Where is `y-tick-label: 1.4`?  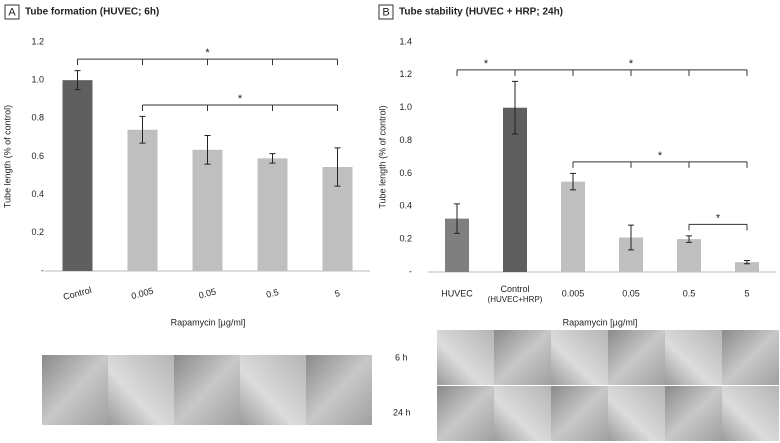 y-tick-label: 1.4 is located at coordinates (405, 41).